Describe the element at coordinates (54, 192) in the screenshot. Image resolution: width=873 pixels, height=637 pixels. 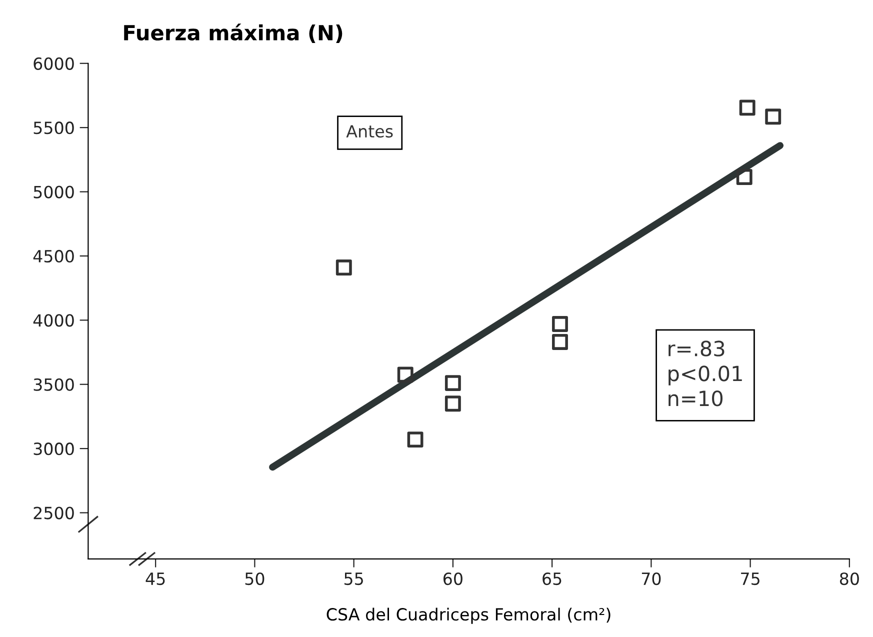
I see `y-tick-label: 5000` at that location.